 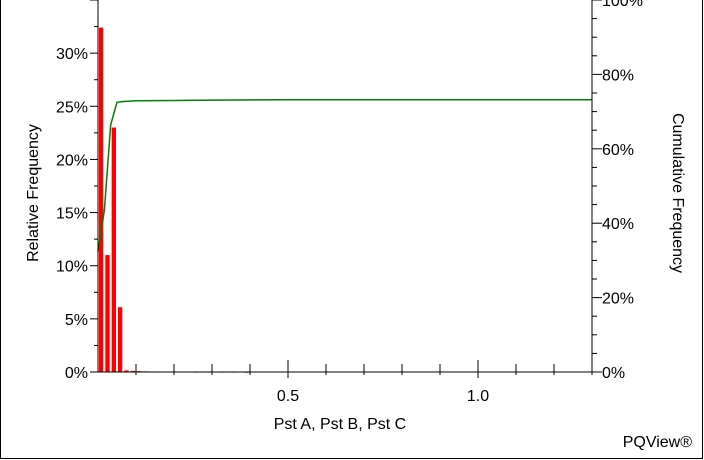 What do you see at coordinates (72, 267) in the screenshot?
I see `y-tick-label: 10%` at bounding box center [72, 267].